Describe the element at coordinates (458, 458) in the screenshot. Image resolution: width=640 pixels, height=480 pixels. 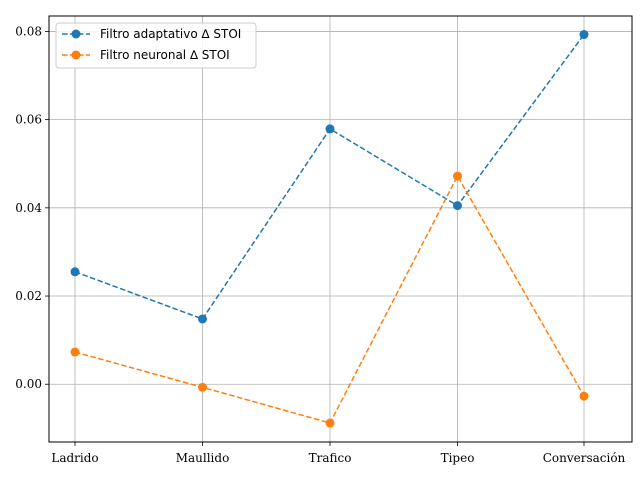
I see `x-tick-label: Tipeo` at that location.